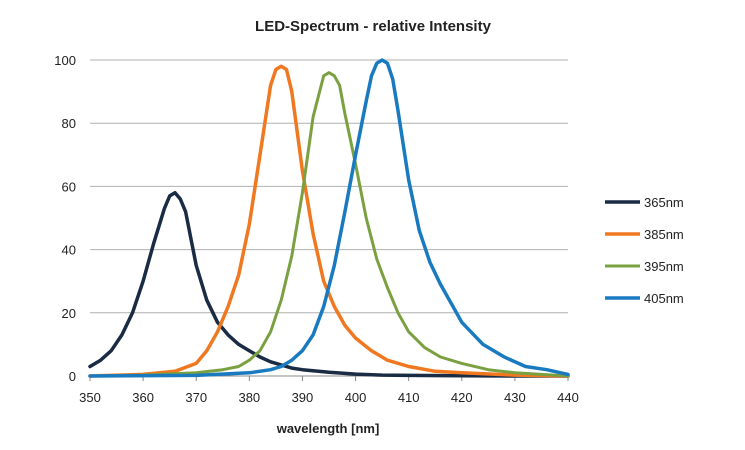 The image size is (745, 450). I want to click on x-tick-label: 390, so click(303, 397).